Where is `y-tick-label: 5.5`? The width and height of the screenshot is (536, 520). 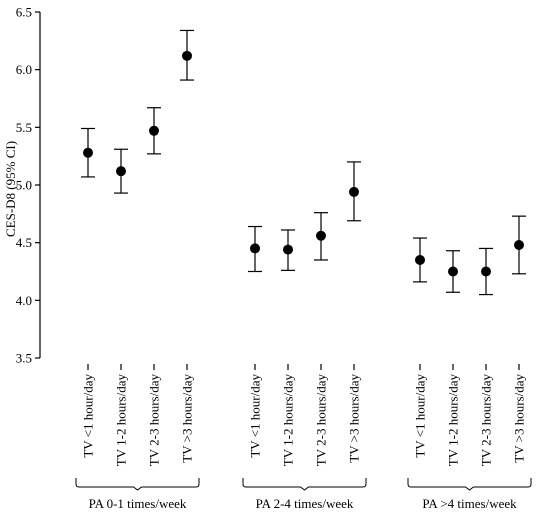 y-tick-label: 5.5 is located at coordinates (24, 127).